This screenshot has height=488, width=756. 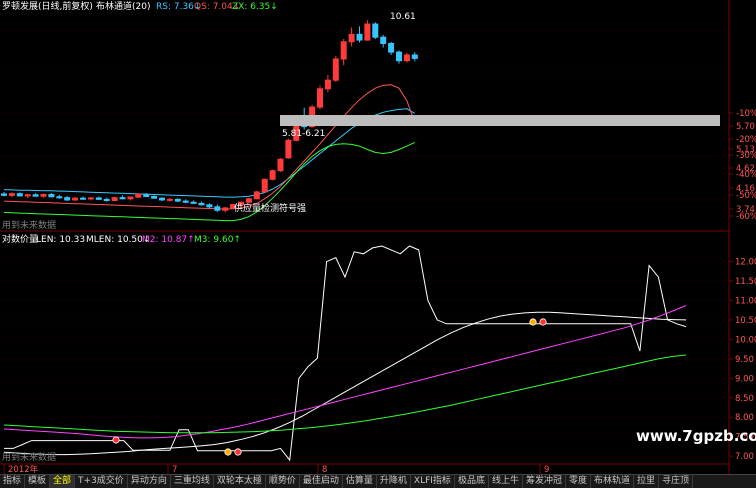 What do you see at coordinates (118, 240) in the screenshot?
I see `sub-legend-item: MLEN: 10.50↓` at bounding box center [118, 240].